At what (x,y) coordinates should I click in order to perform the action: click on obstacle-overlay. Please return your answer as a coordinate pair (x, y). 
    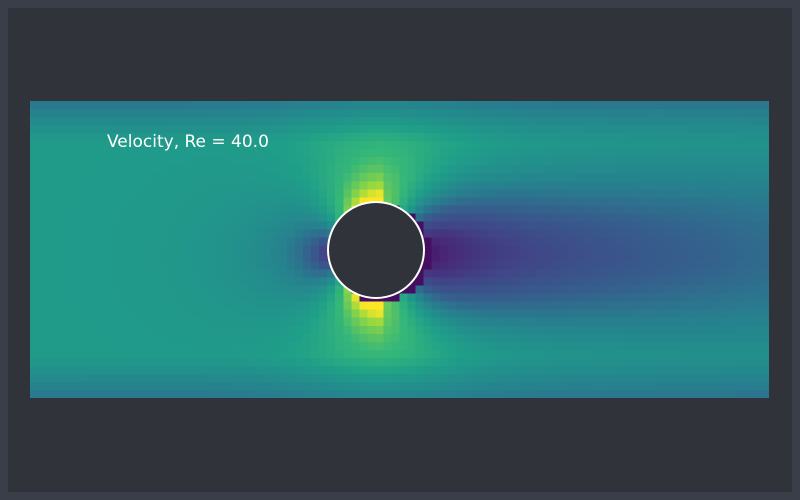
    Looking at the image, I should click on (376, 250).